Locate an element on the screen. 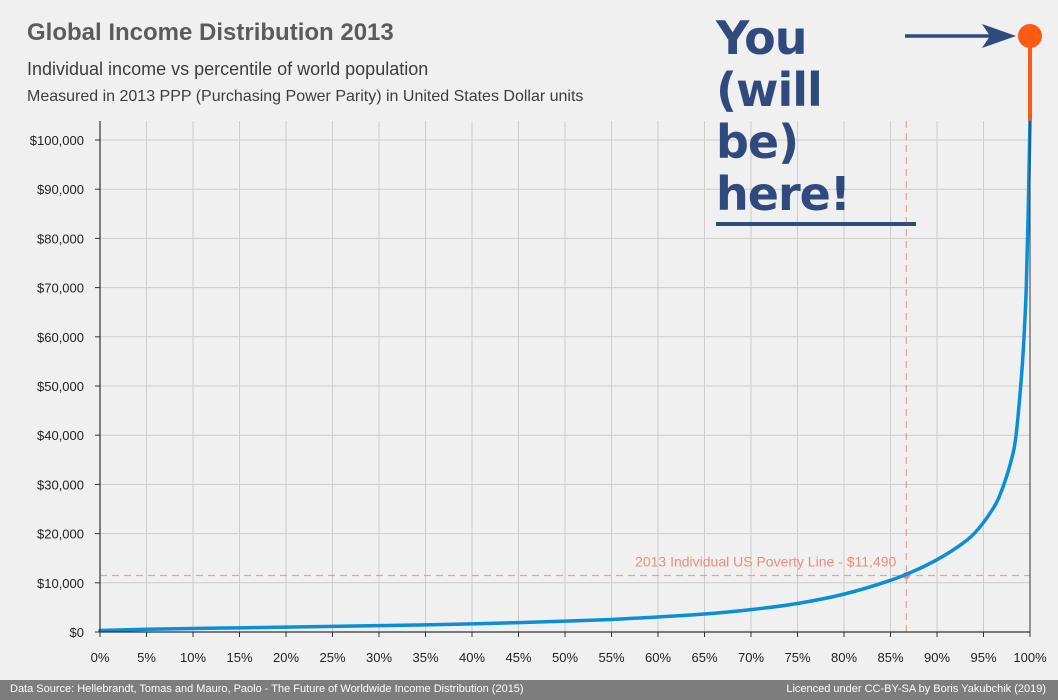  x-tick-label: 5% is located at coordinates (146, 657).